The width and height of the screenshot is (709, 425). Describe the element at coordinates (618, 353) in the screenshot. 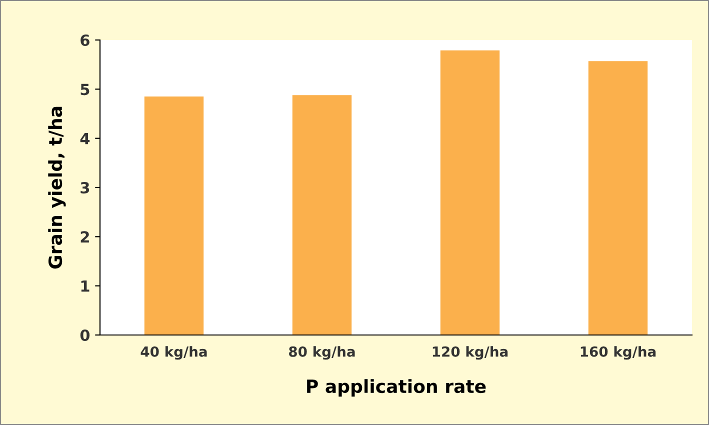

I see `x-tick-label: 160 kg/ha` at that location.